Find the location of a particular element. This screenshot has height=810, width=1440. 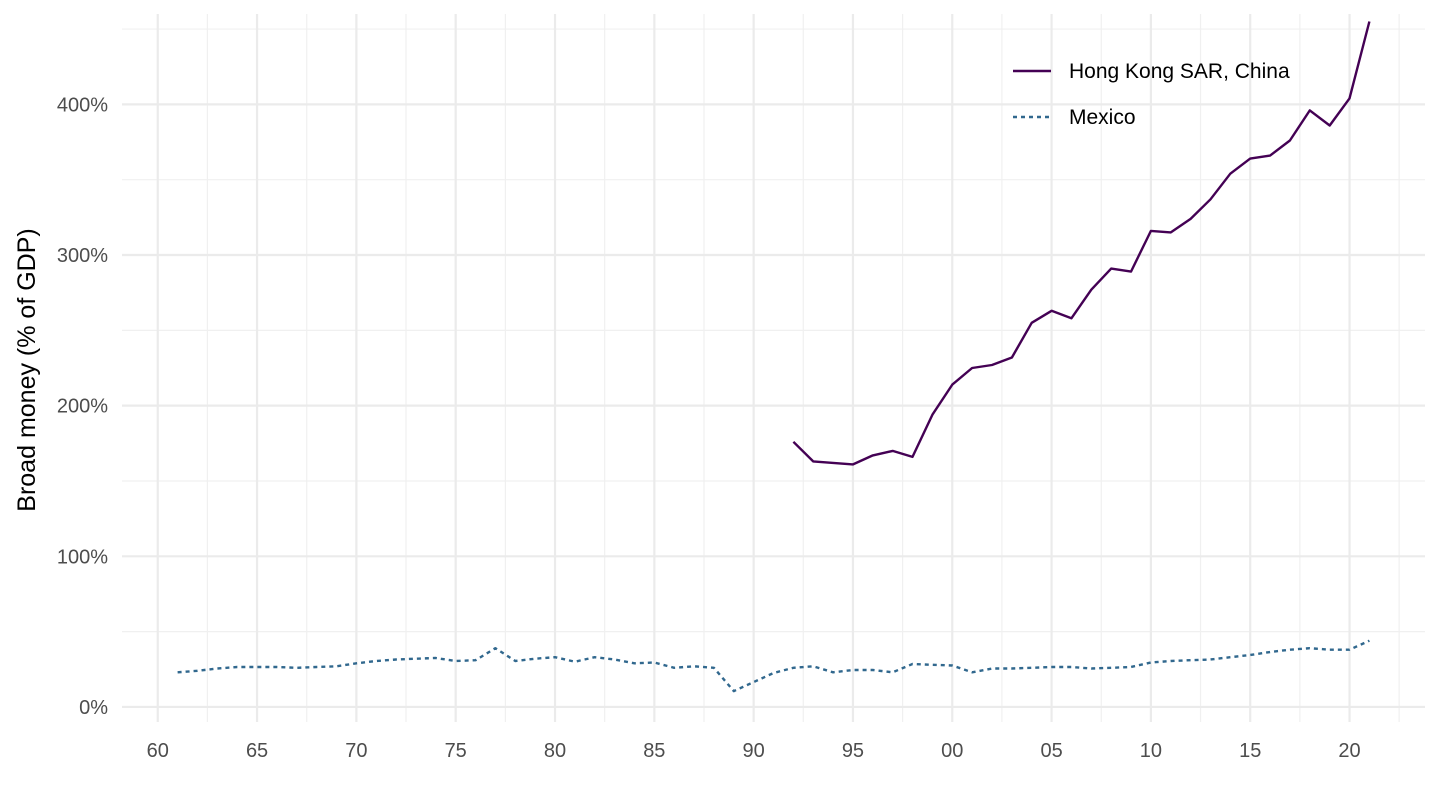

legend-label: Hong Kong SAR, China is located at coordinates (1179, 71).